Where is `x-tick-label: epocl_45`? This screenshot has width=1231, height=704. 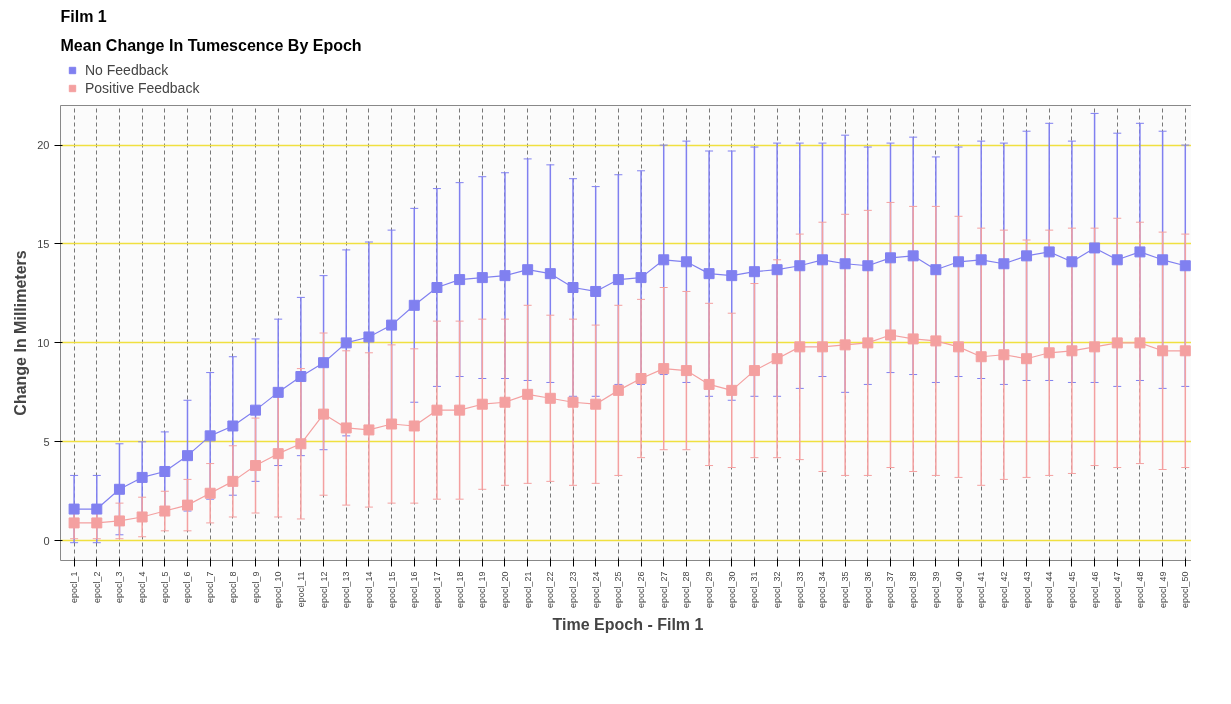 x-tick-label: epocl_45 is located at coordinates (1071, 590).